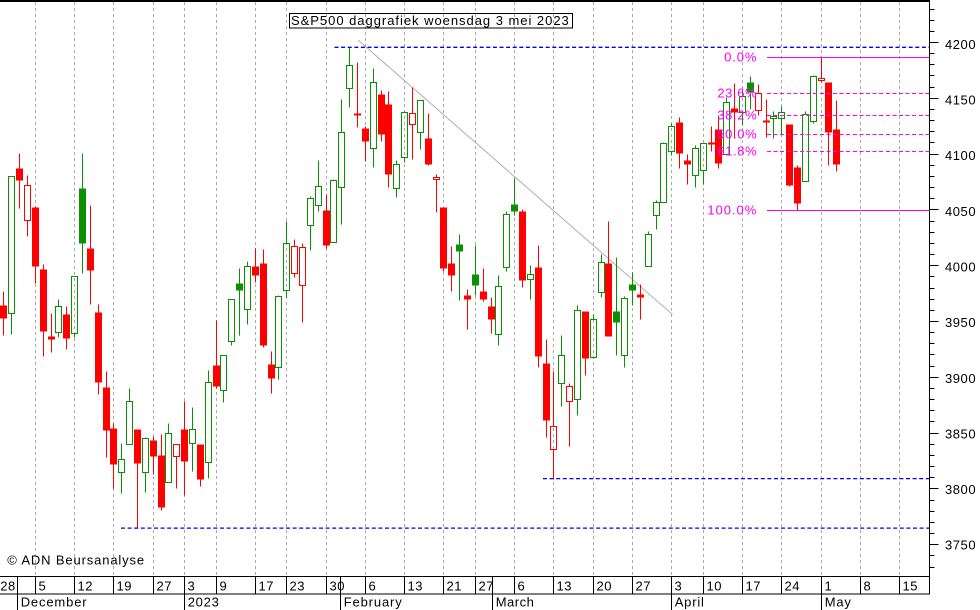 The image size is (980, 610). Describe the element at coordinates (960, 267) in the screenshot. I see `svg-text: 4000` at that location.